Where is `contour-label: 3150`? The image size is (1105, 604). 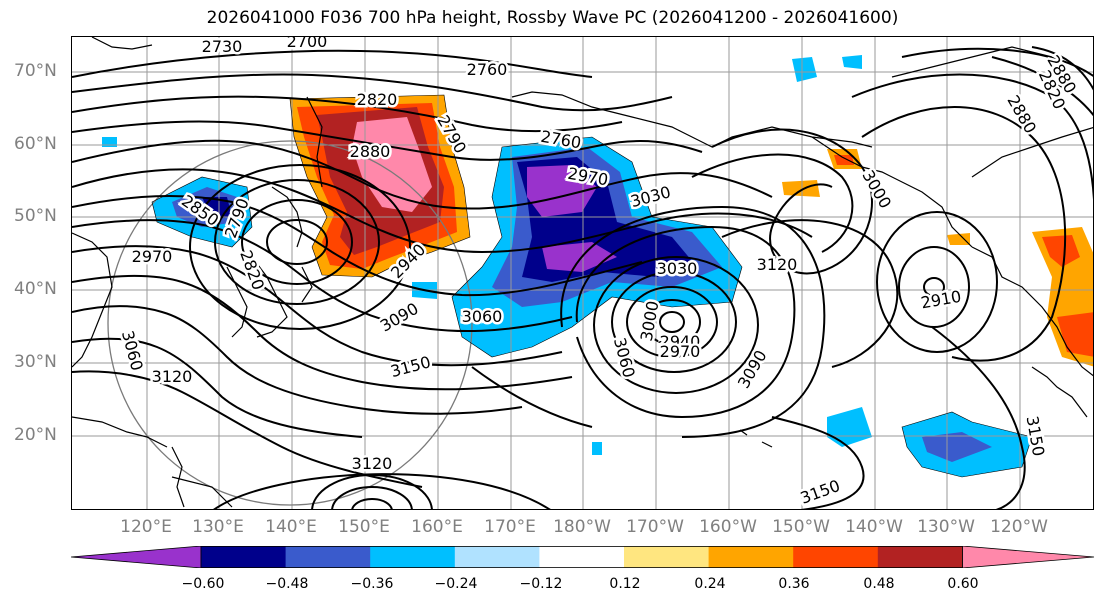 contour-label: 3150 is located at coordinates (410, 366).